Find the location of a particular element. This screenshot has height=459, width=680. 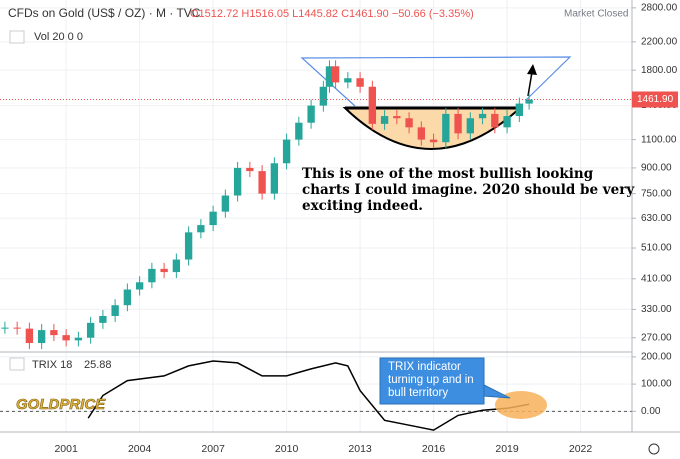

x-tick-label: 2007 is located at coordinates (213, 449).